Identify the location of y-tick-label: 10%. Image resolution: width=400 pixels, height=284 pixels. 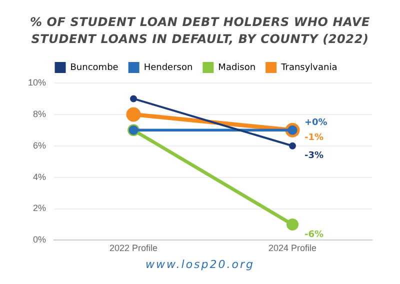
(37, 82).